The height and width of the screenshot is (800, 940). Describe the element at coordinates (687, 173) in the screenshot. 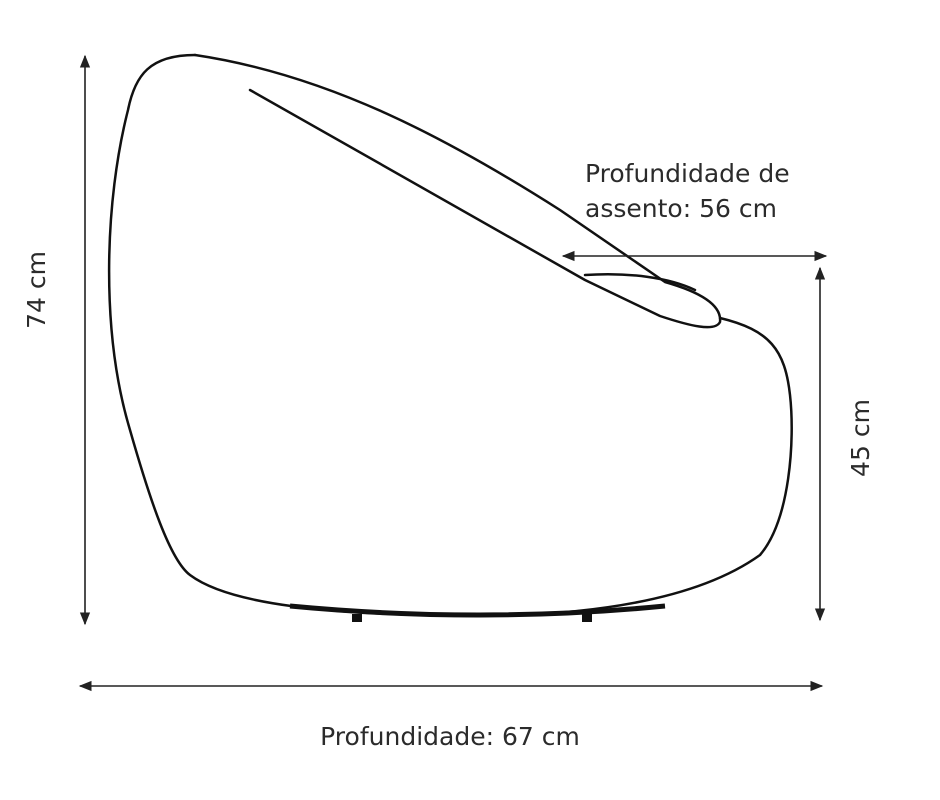

I see `seat-depth-label: Profundidade de` at that location.